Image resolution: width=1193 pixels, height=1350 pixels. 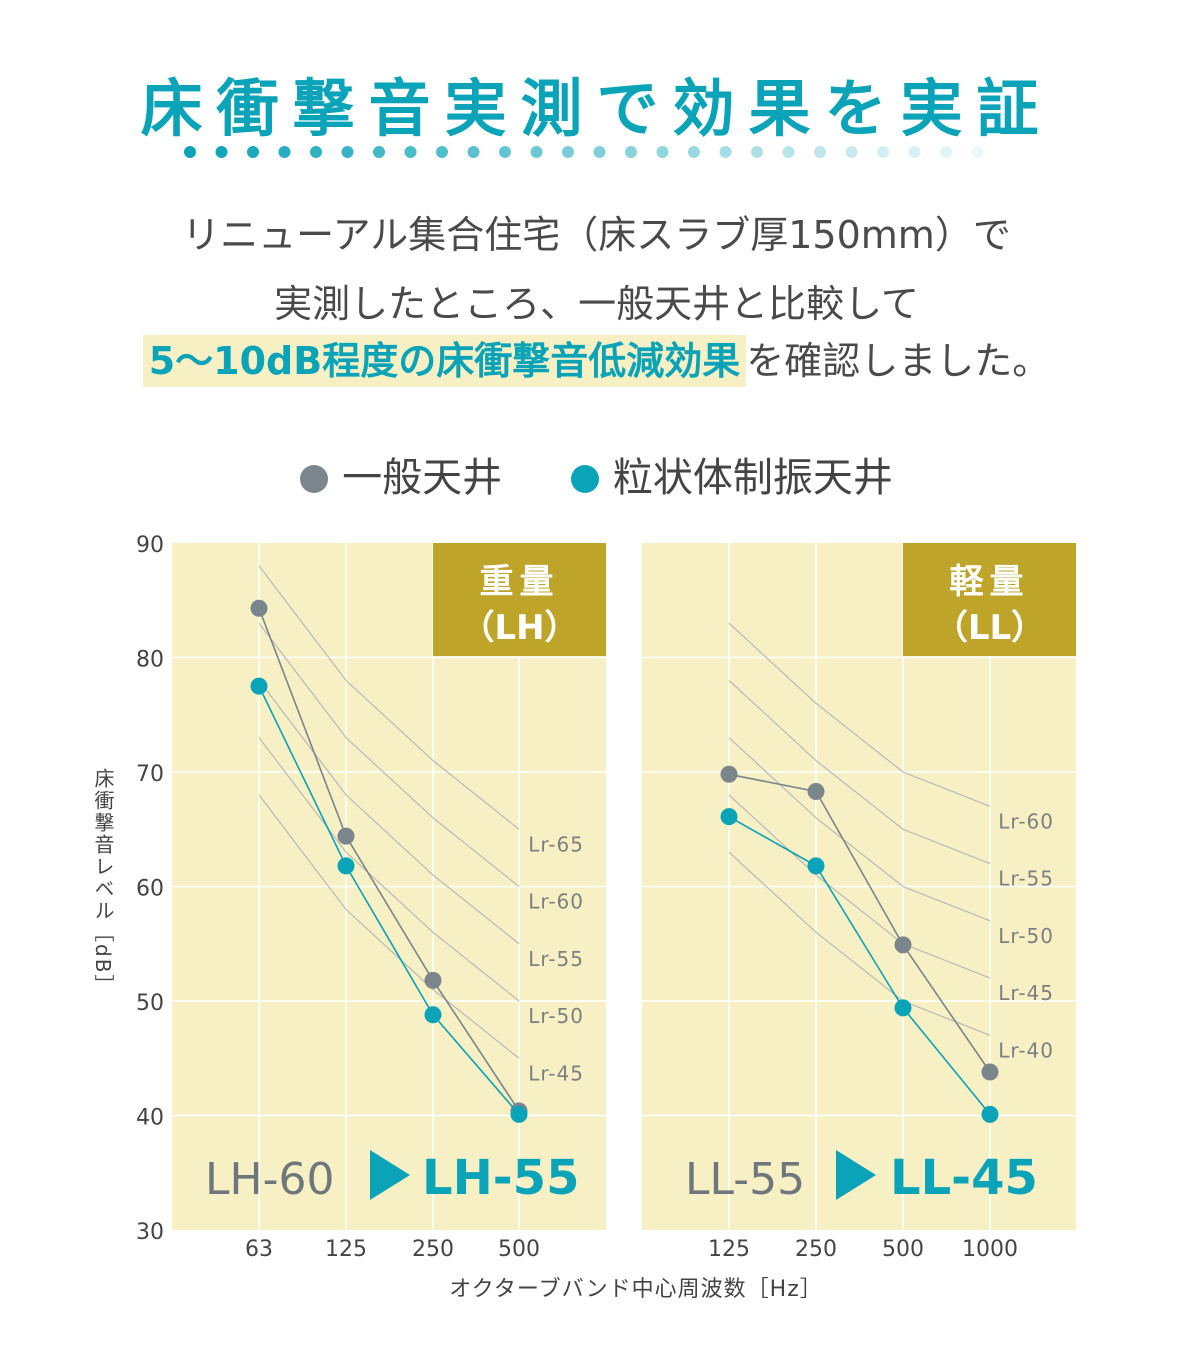 I want to click on y-tick-label: 70, so click(x=150, y=774).